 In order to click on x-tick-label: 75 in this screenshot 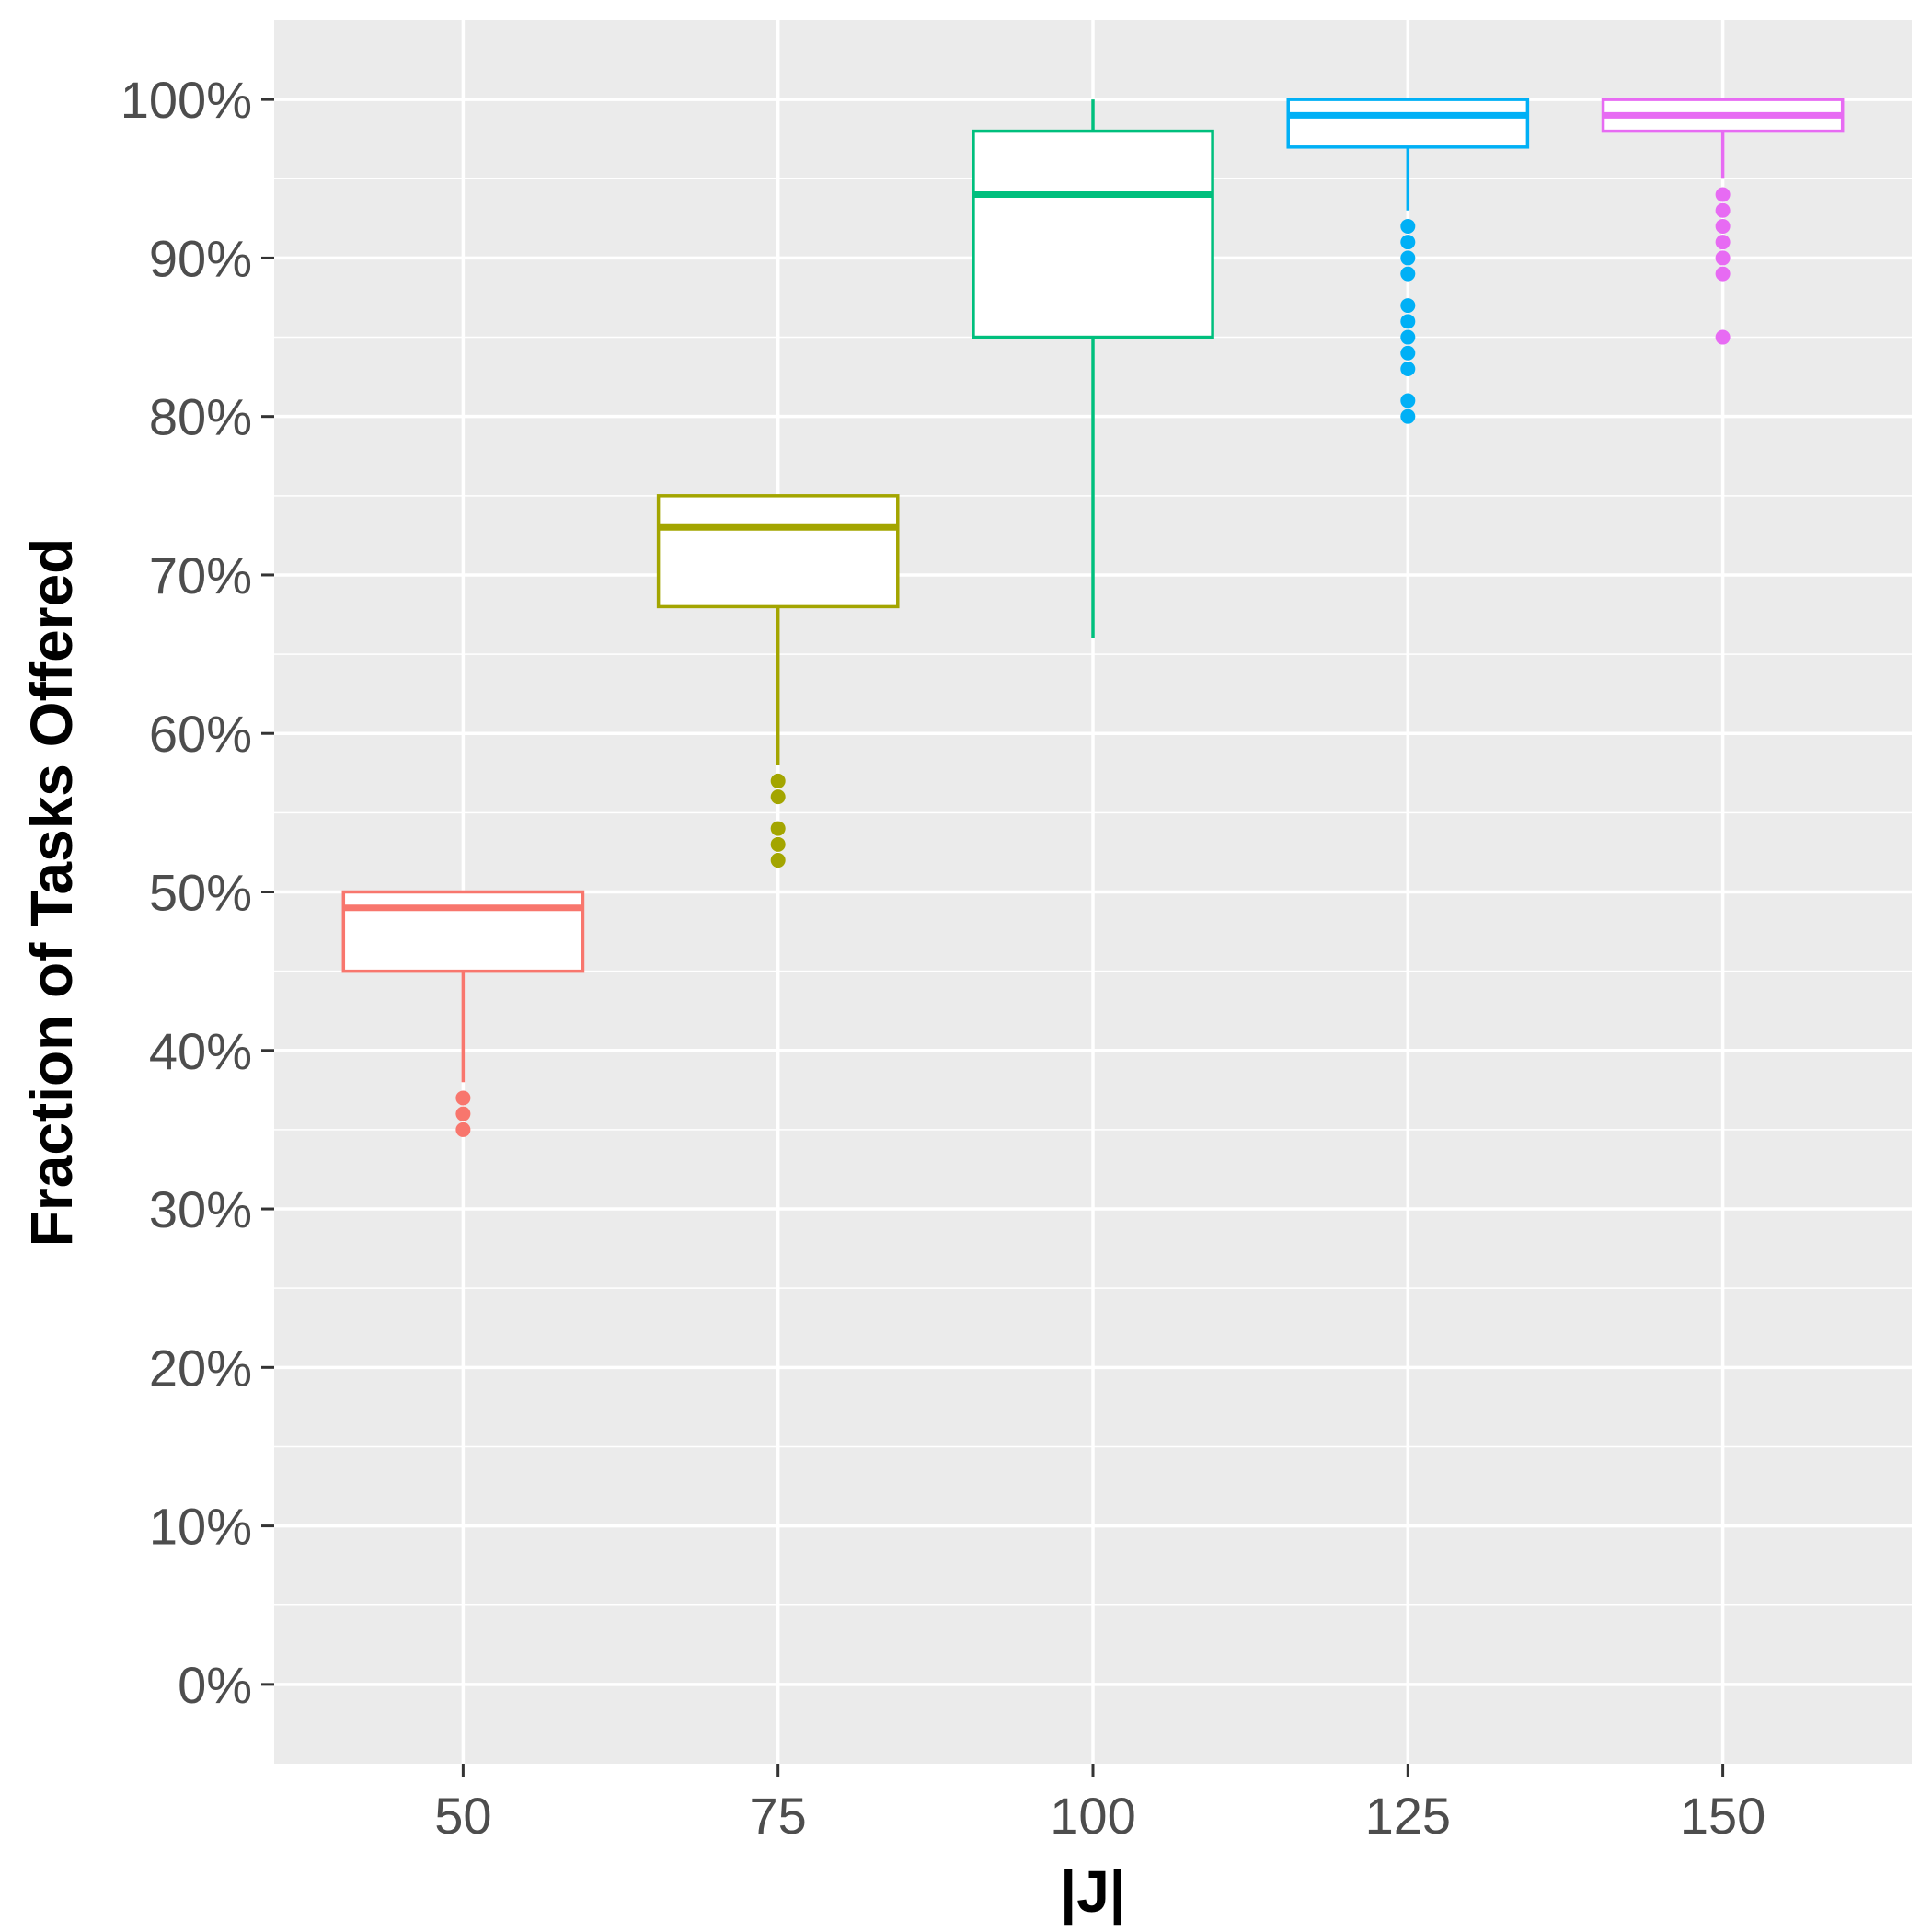, I will do `click(778, 1816)`.